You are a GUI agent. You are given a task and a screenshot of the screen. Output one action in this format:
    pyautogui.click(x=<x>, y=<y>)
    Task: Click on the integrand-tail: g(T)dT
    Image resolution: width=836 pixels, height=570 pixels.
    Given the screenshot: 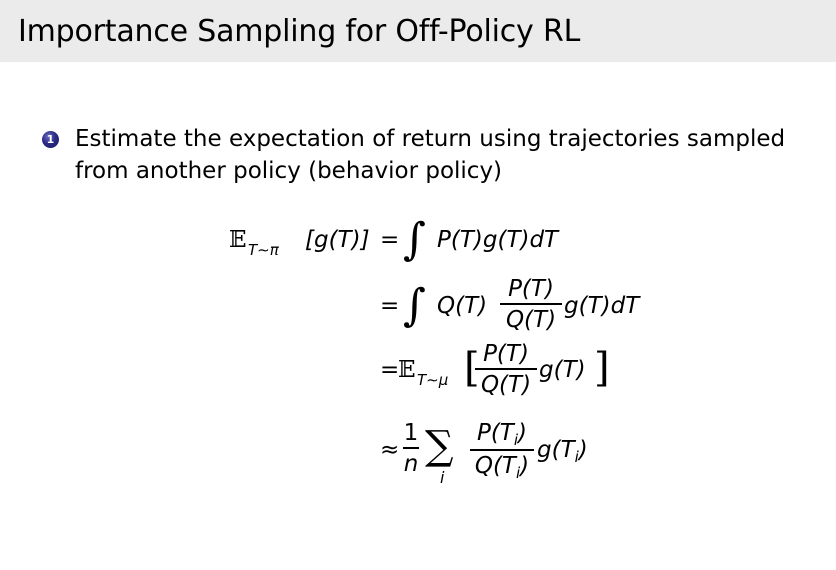 What is the action you would take?
    pyautogui.click(x=602, y=306)
    